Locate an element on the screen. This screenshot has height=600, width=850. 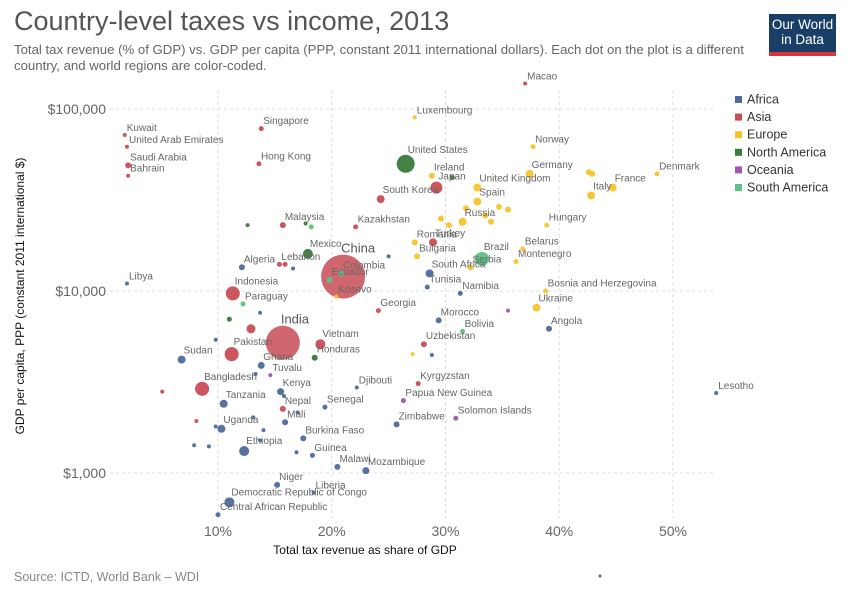
legend-label: South America is located at coordinates (787, 188).